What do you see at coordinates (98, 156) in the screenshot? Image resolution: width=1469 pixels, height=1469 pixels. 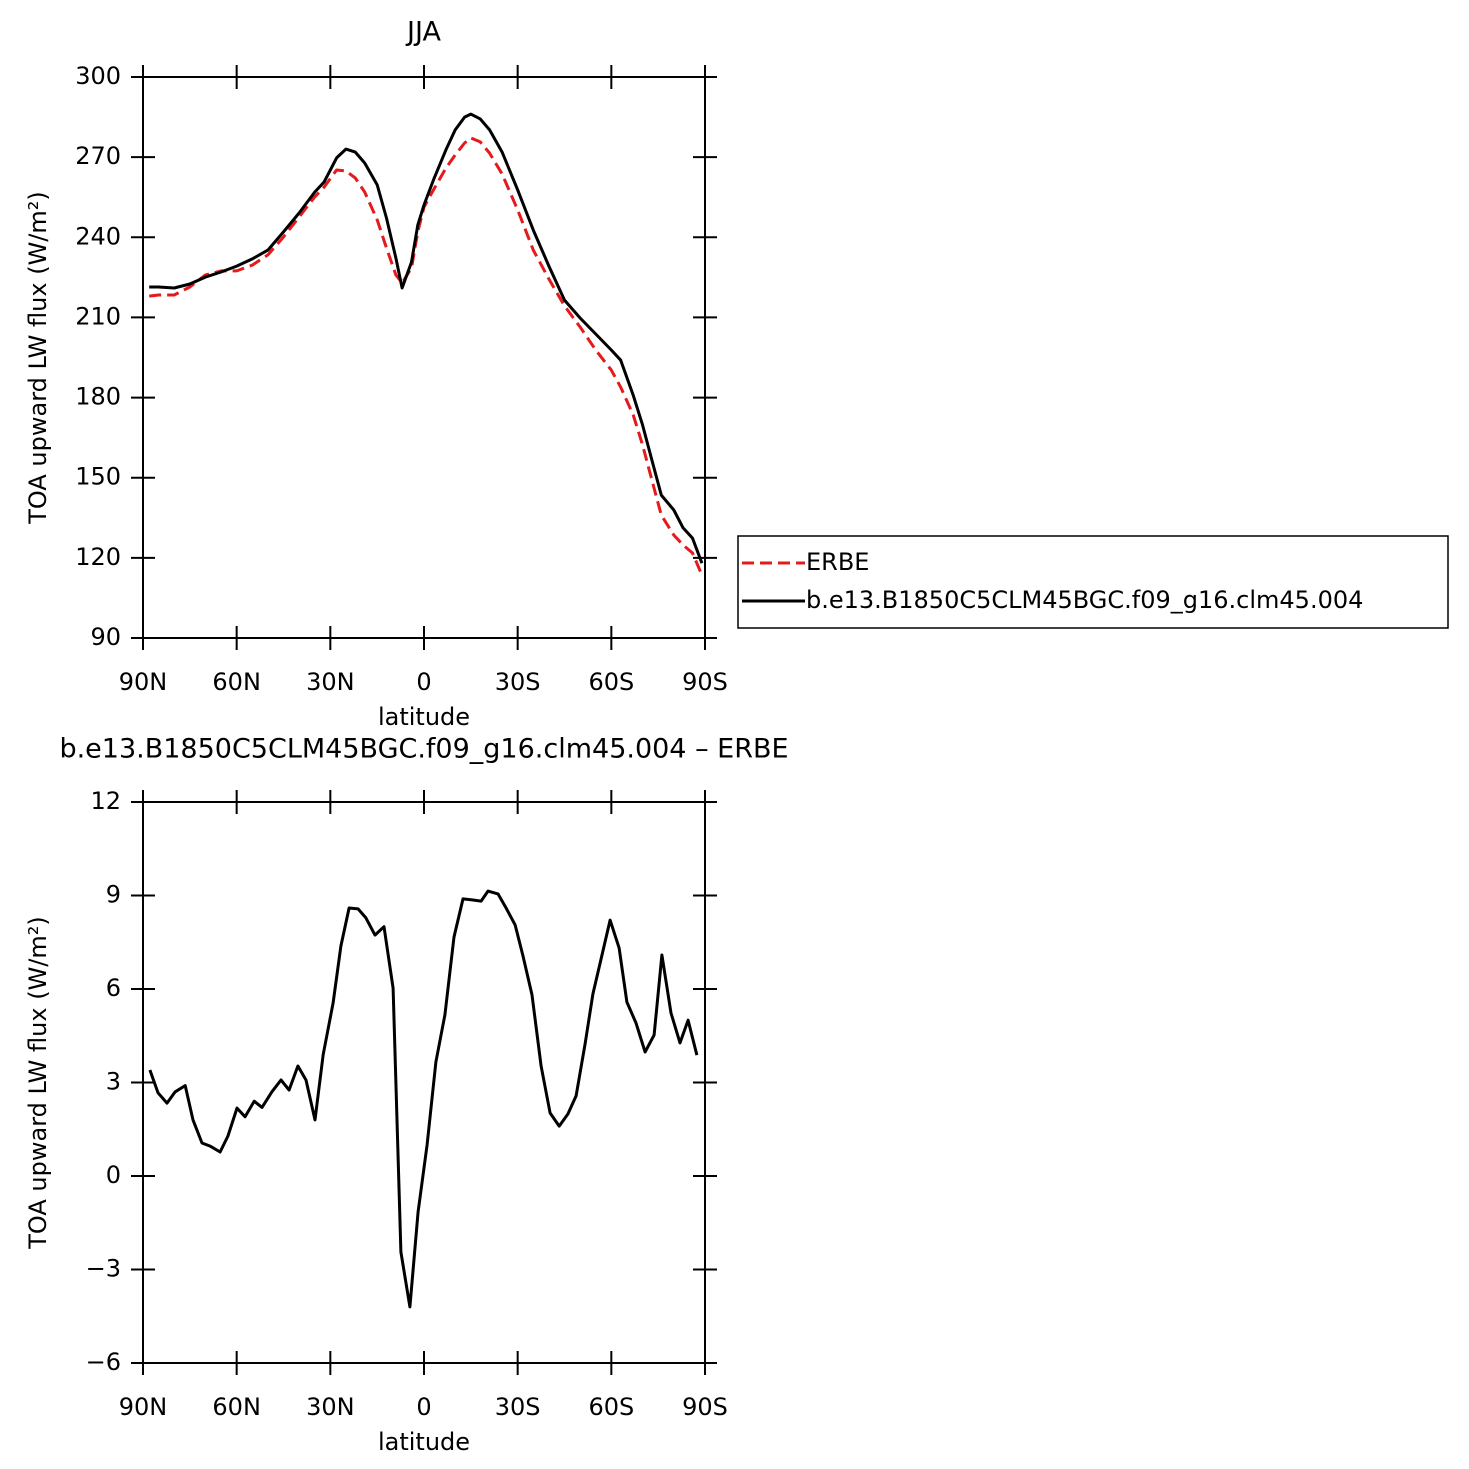 I see `y-tick-label: 270` at bounding box center [98, 156].